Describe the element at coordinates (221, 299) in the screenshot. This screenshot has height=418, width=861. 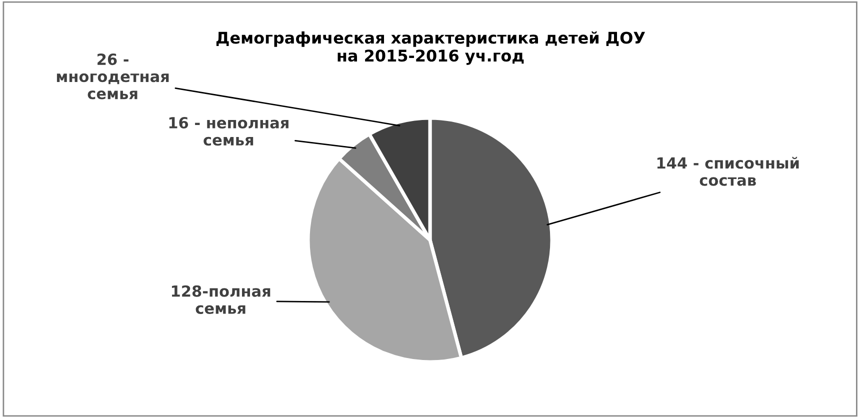
I see `slice-label: 128-полная семья` at that location.